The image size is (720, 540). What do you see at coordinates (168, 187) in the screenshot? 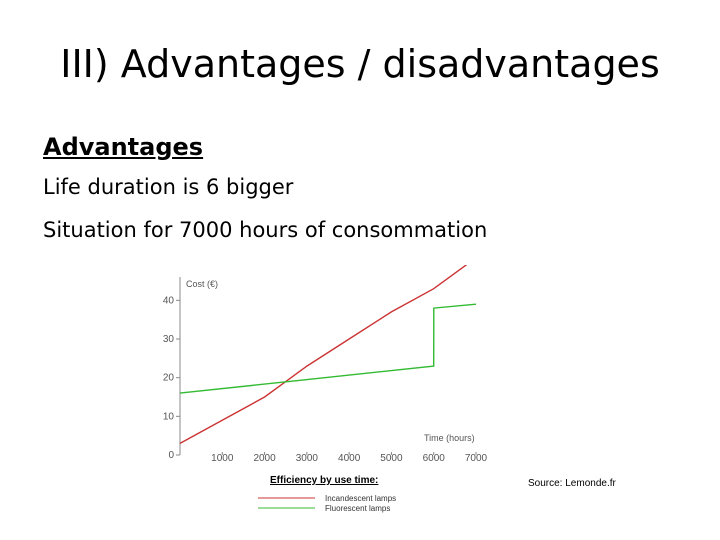
I see `life-duration-text: Life duration is 6 bigger` at bounding box center [168, 187].